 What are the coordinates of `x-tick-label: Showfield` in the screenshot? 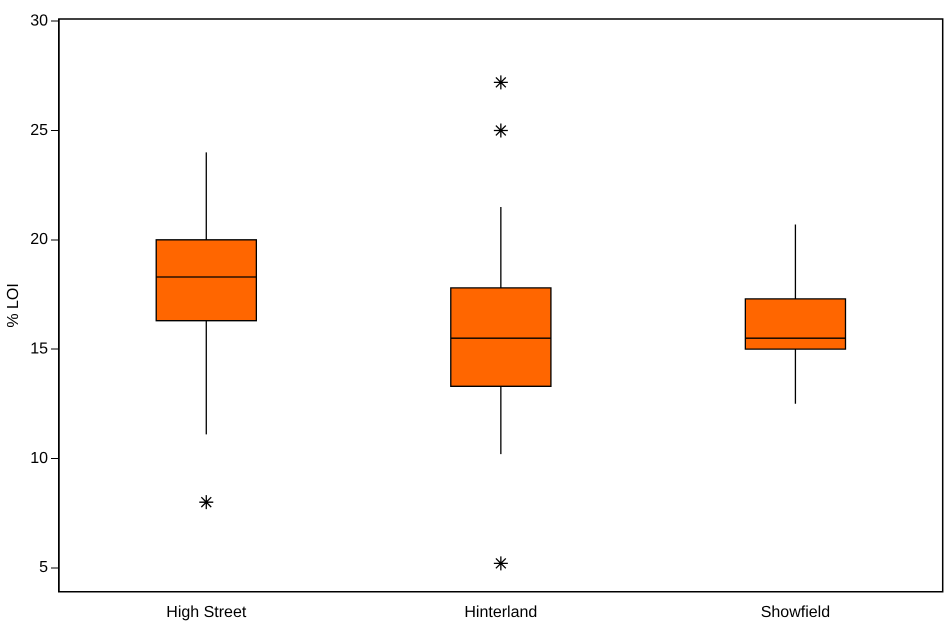 It's located at (795, 612).